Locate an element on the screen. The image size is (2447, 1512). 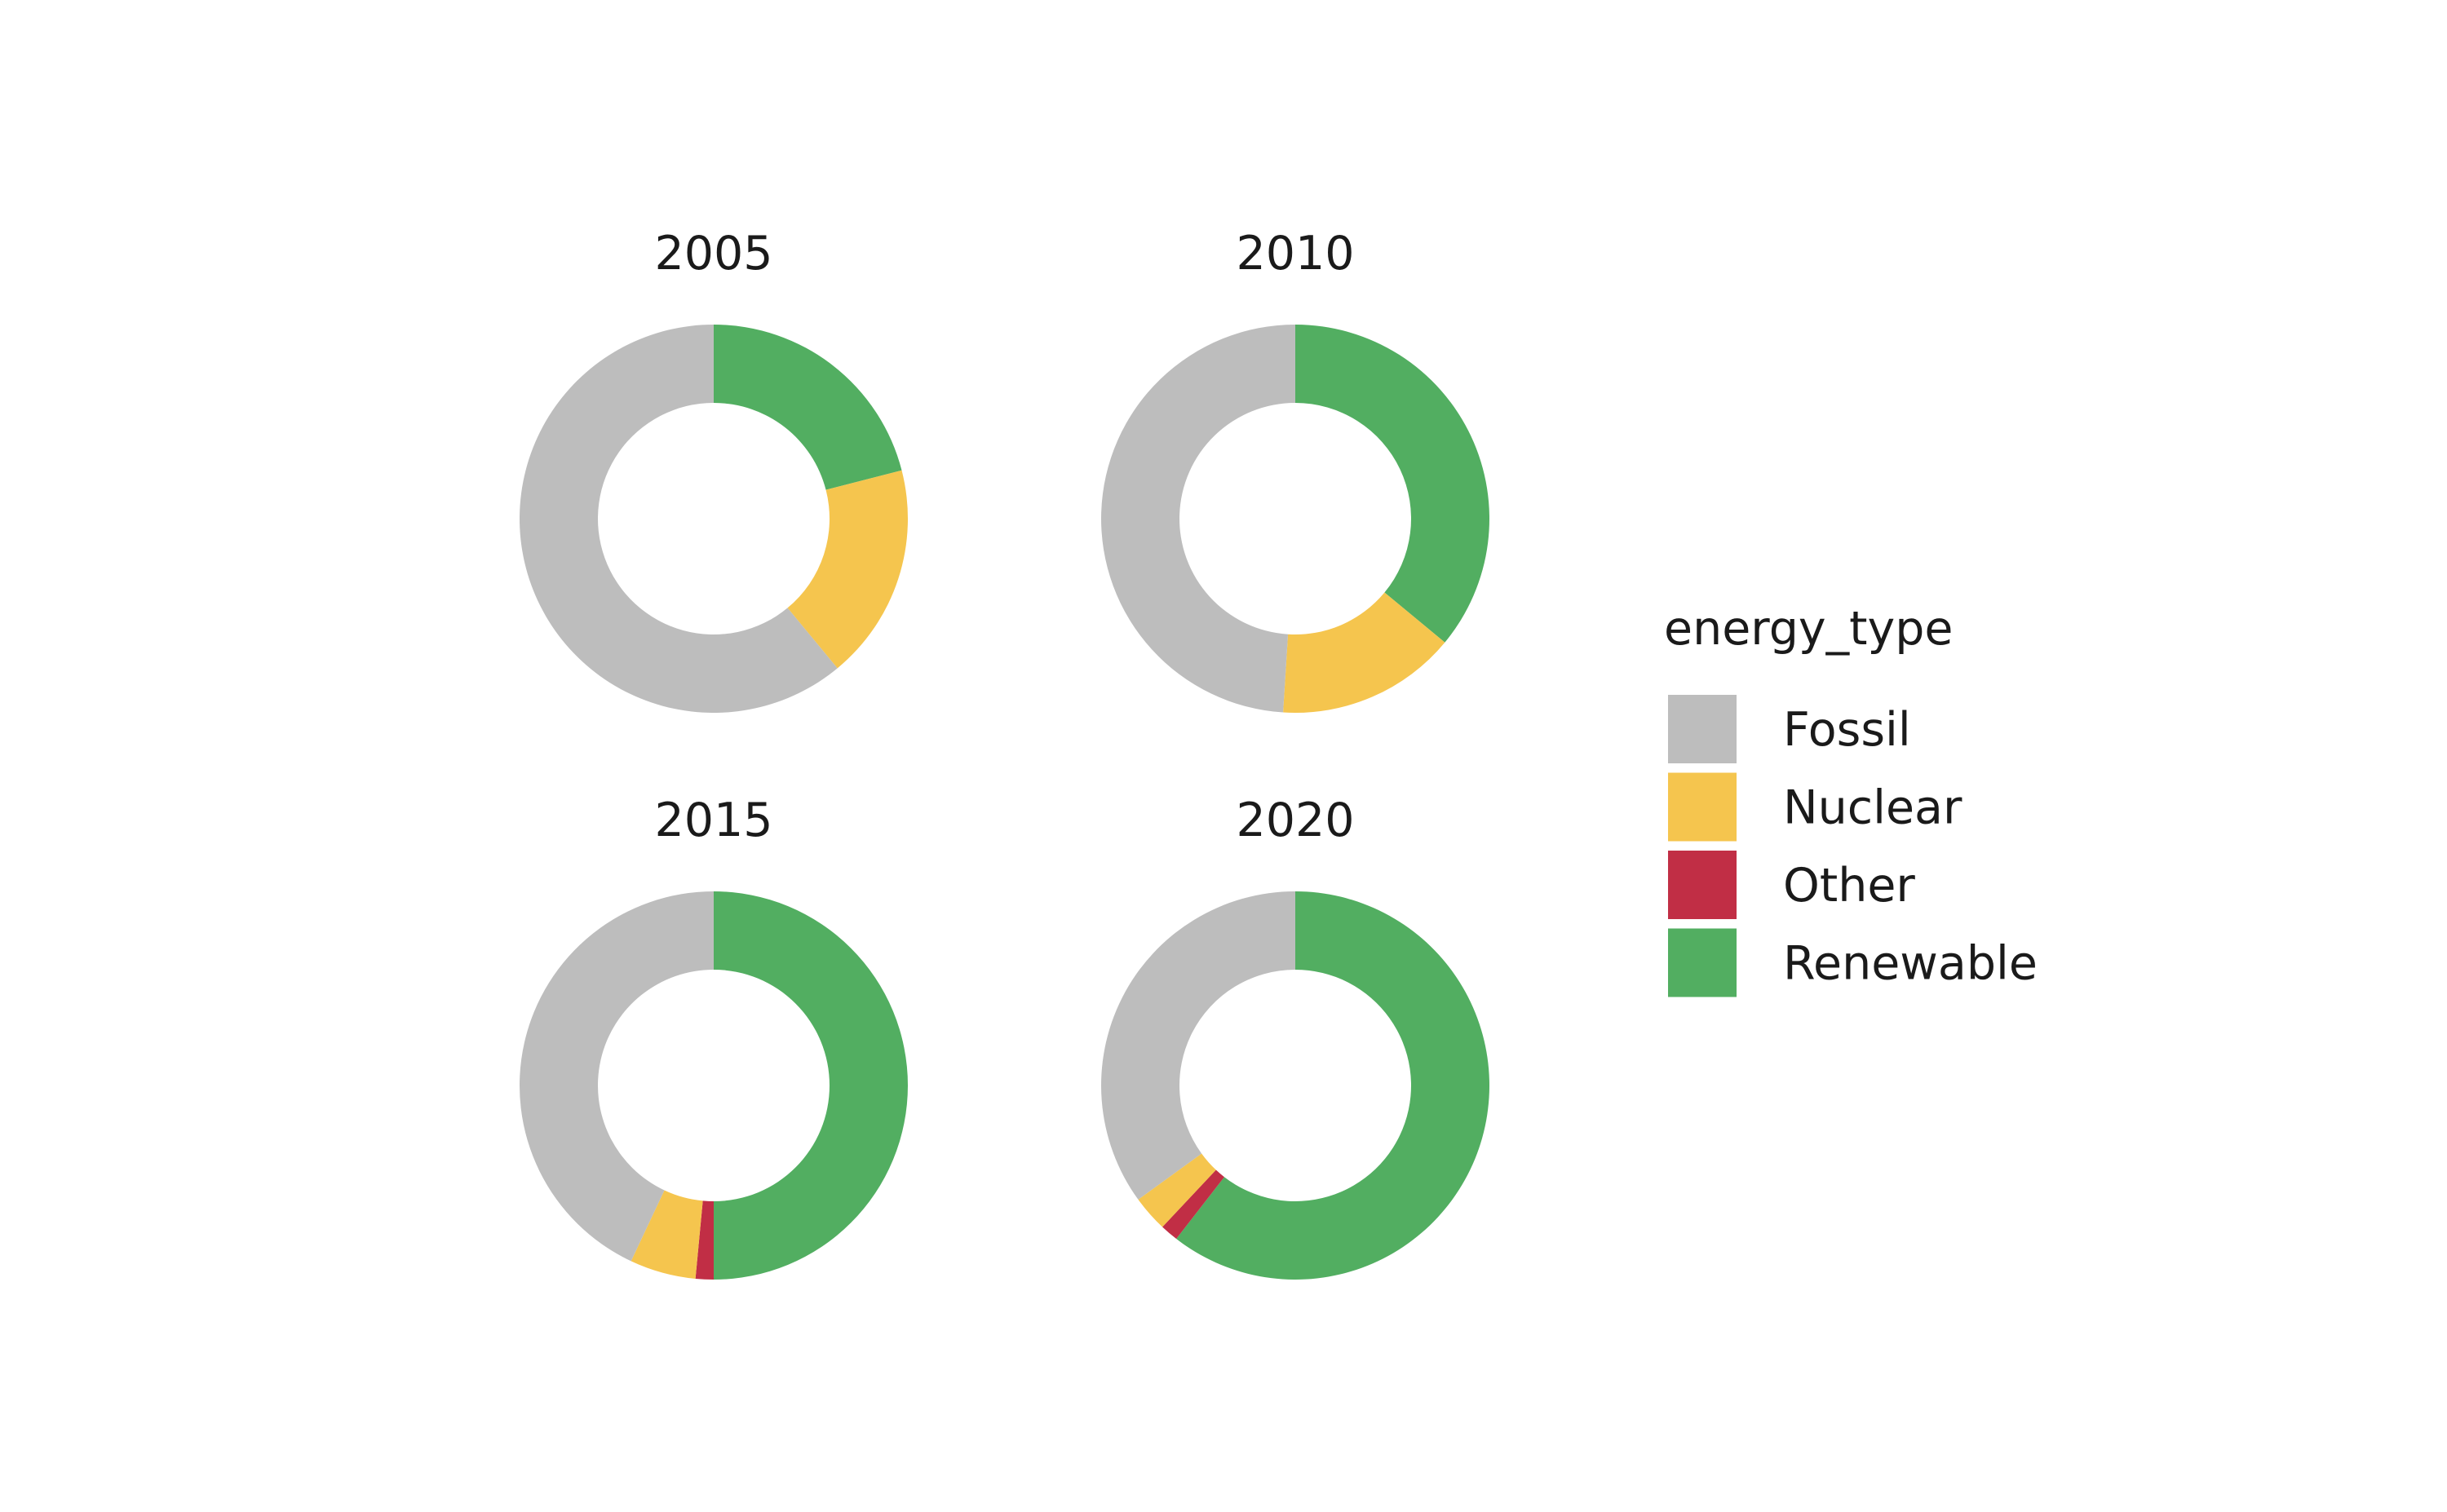
legend-label: Other is located at coordinates (1849, 886).